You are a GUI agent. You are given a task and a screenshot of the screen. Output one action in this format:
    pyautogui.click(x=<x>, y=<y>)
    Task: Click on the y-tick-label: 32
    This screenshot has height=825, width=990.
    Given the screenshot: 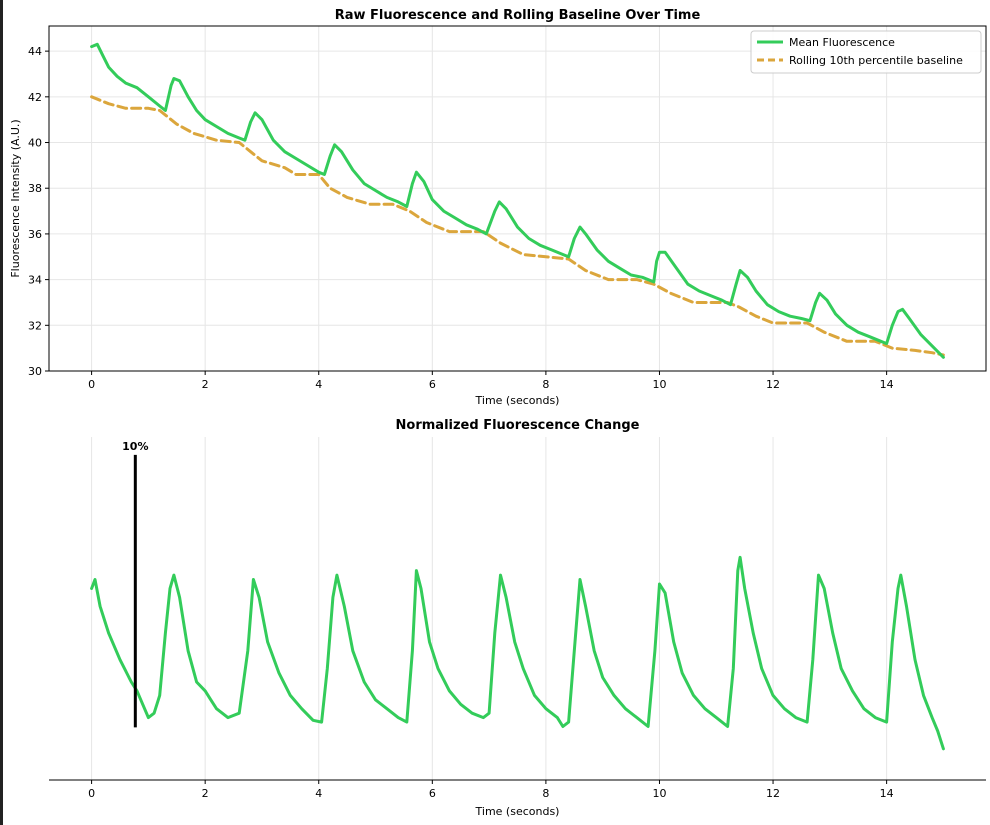 What is the action you would take?
    pyautogui.click(x=35, y=325)
    